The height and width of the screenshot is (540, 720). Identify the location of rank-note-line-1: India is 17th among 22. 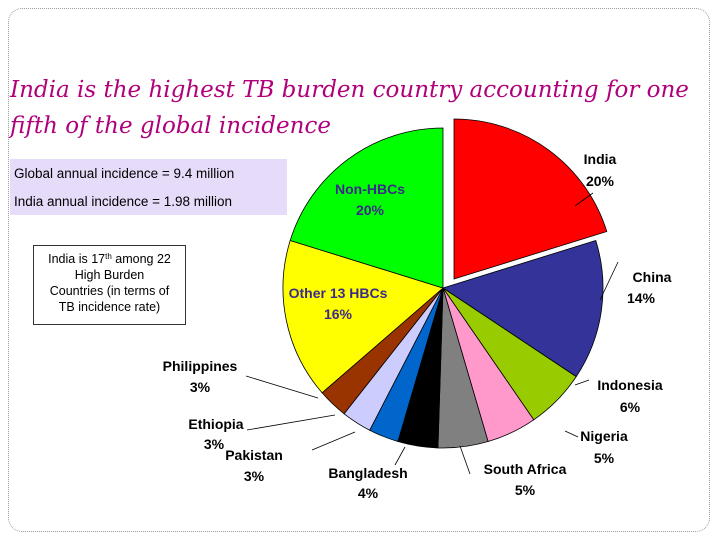
(109, 259).